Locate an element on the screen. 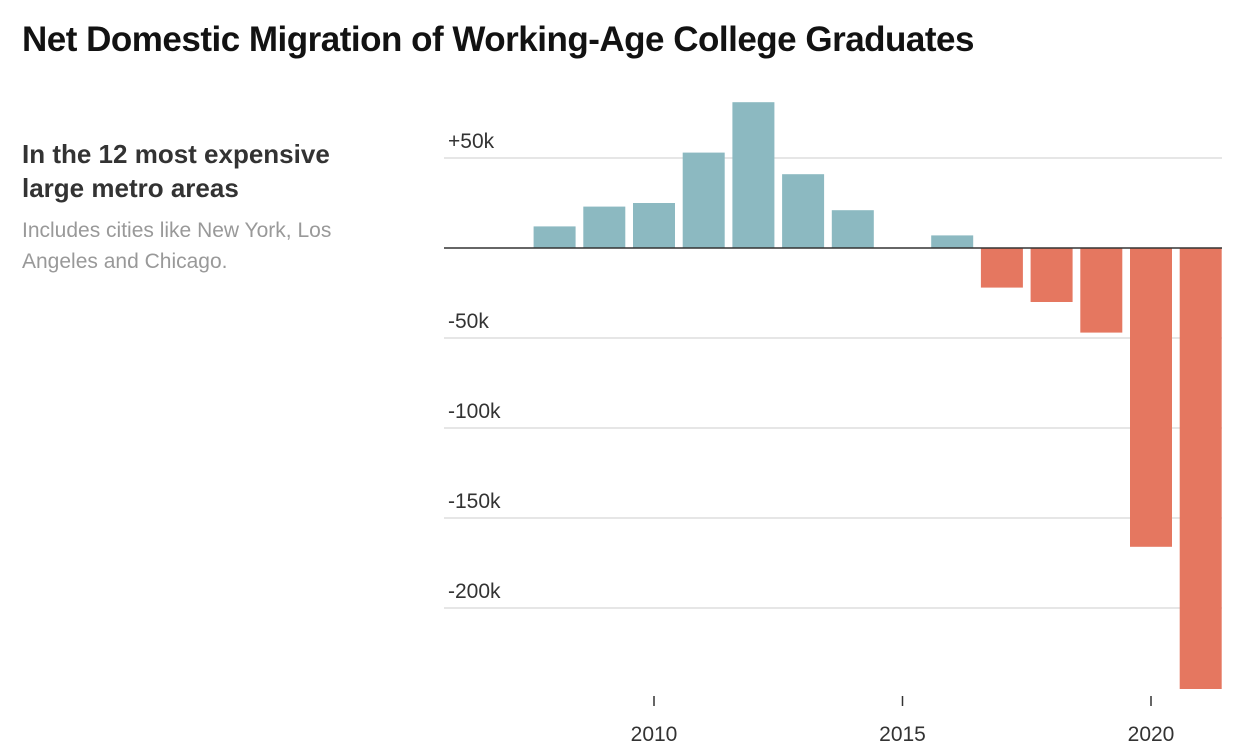  y-tick-label: -50k is located at coordinates (468, 321).